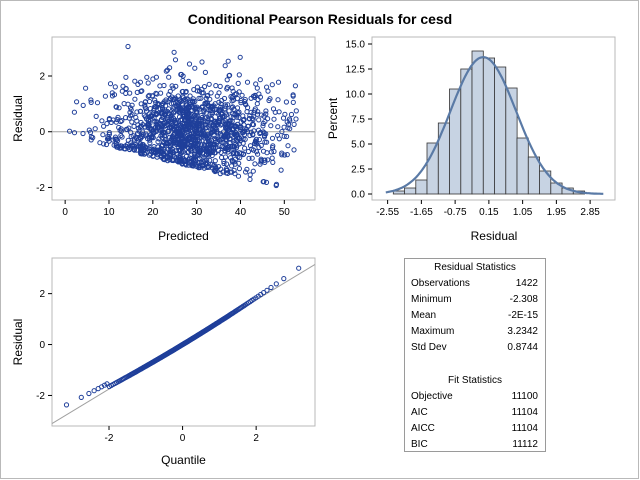  What do you see at coordinates (358, 145) in the screenshot?
I see `y-tick-label: 5.0` at bounding box center [358, 145].